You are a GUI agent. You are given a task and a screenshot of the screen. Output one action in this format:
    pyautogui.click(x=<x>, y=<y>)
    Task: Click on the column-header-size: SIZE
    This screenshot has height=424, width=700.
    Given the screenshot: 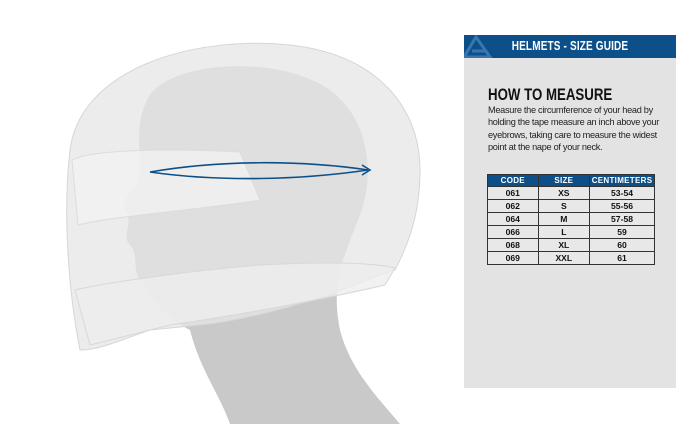 What is the action you would take?
    pyautogui.click(x=564, y=180)
    